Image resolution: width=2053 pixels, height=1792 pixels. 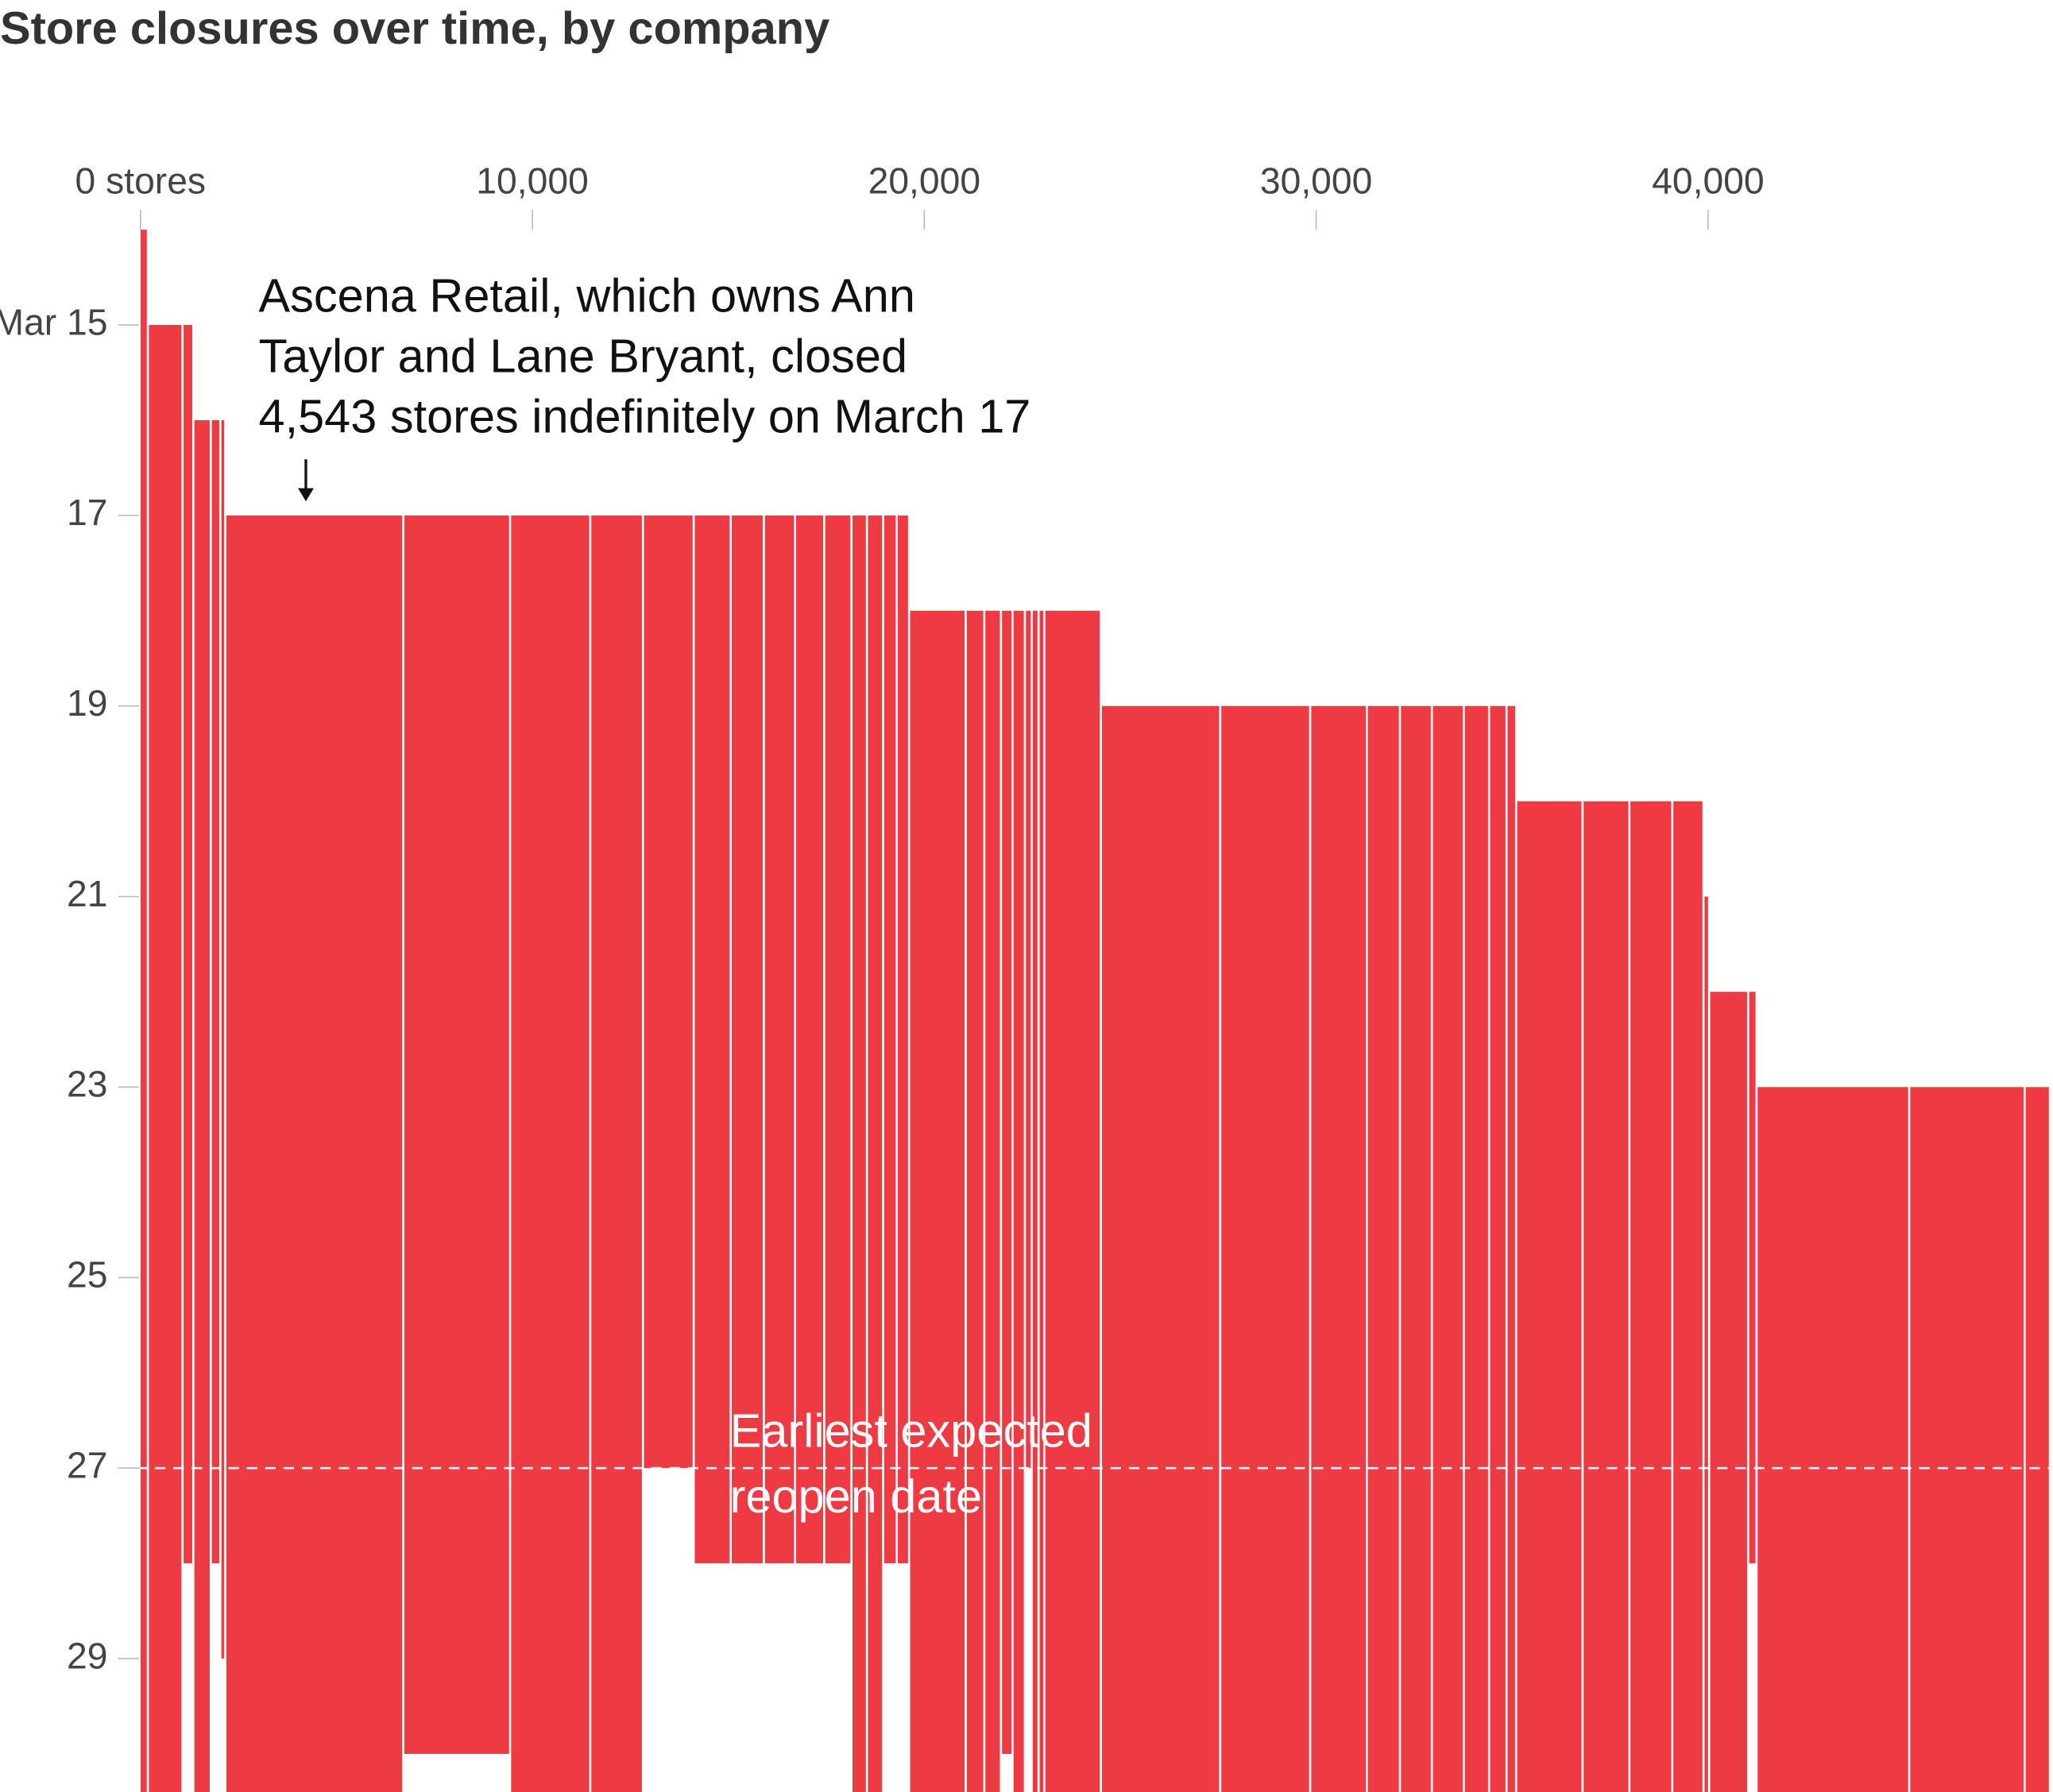 What do you see at coordinates (87, 512) in the screenshot?
I see `y-tick-label: 17` at bounding box center [87, 512].